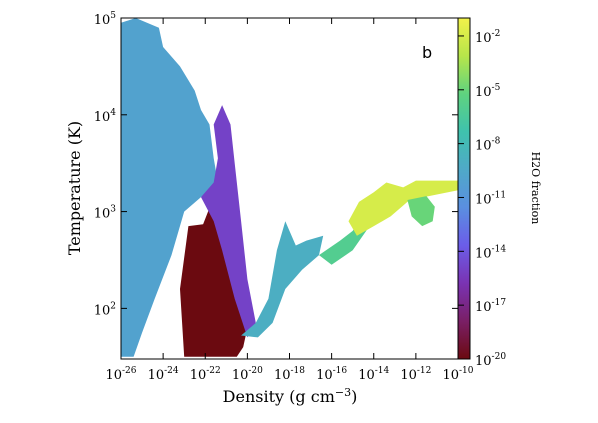 Image resolution: width=598 pixels, height=423 pixels. What do you see at coordinates (340, 371) in the screenshot?
I see `x-tick-label-exponent: -16` at bounding box center [340, 371].